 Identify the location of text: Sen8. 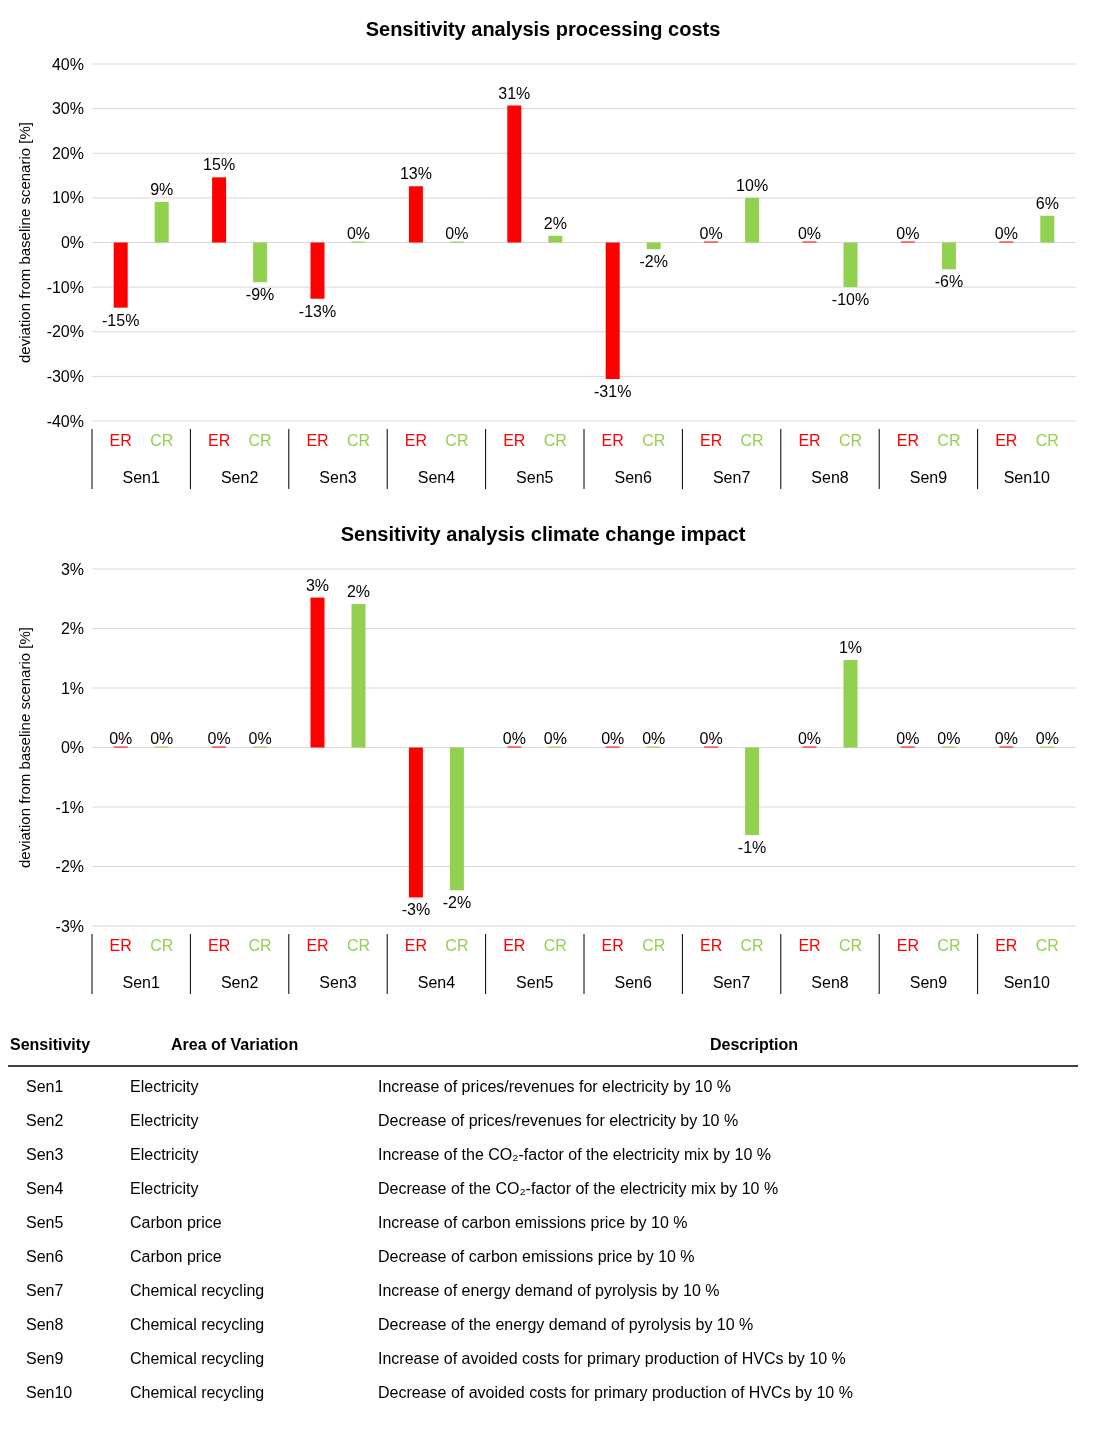
(45, 1324).